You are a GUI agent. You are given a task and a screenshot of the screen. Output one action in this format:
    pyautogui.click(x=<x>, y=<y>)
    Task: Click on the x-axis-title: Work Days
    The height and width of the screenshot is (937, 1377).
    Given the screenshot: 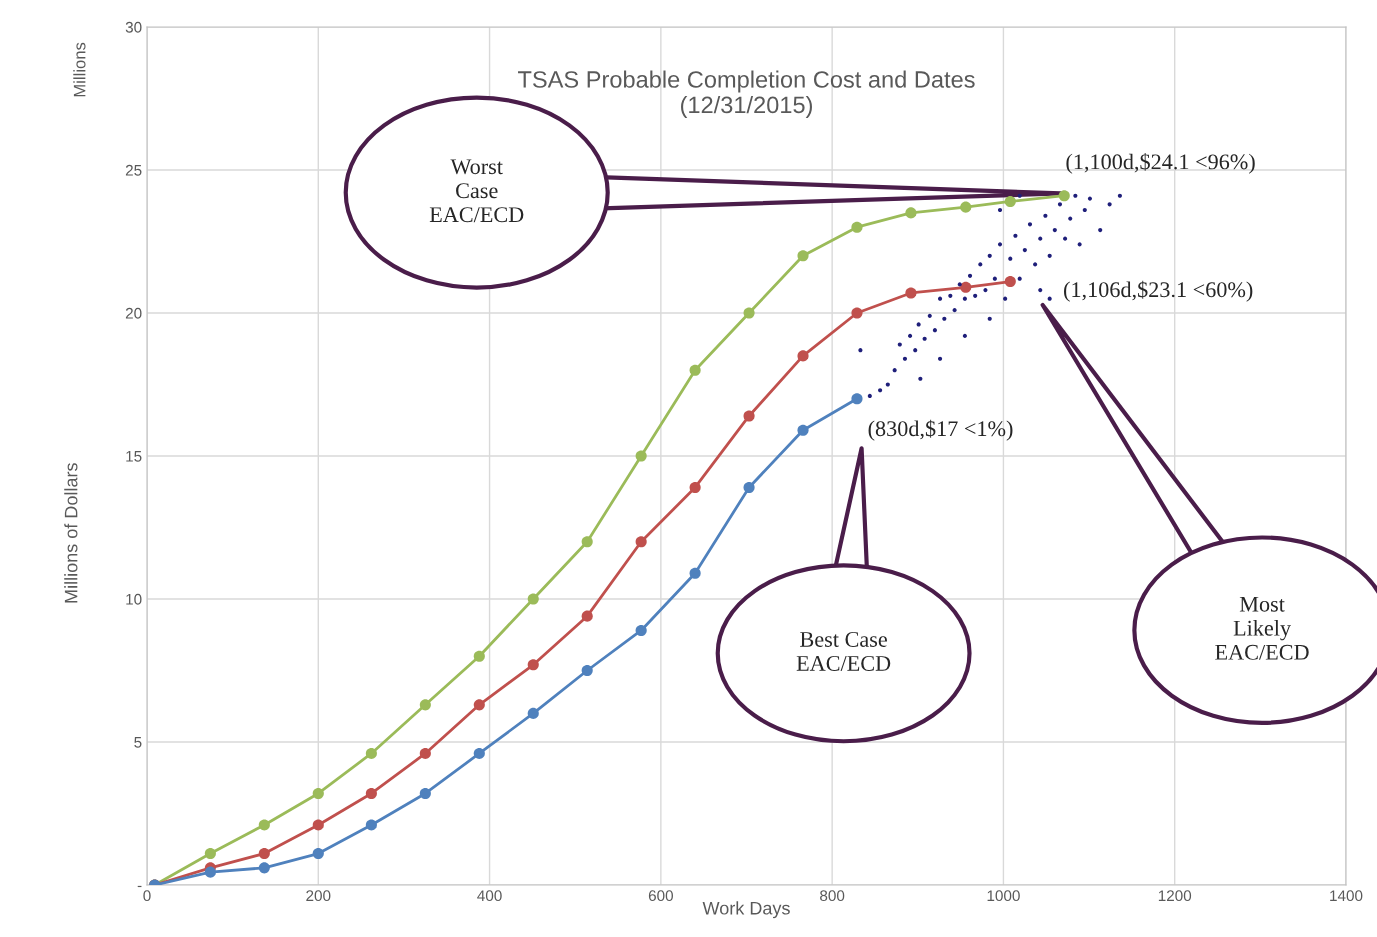 What is the action you would take?
    pyautogui.click(x=746, y=910)
    